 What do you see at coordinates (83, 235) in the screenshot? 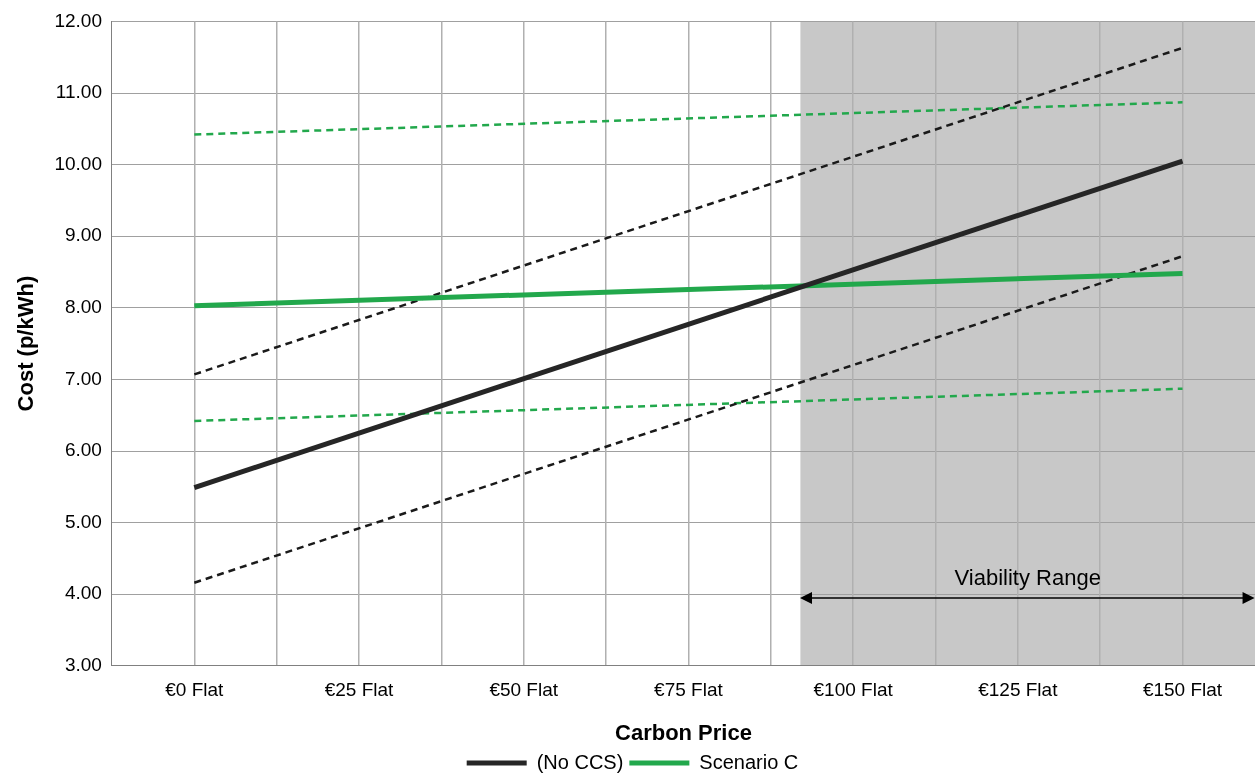
I see `y-tick-label: 9.00` at bounding box center [83, 235].